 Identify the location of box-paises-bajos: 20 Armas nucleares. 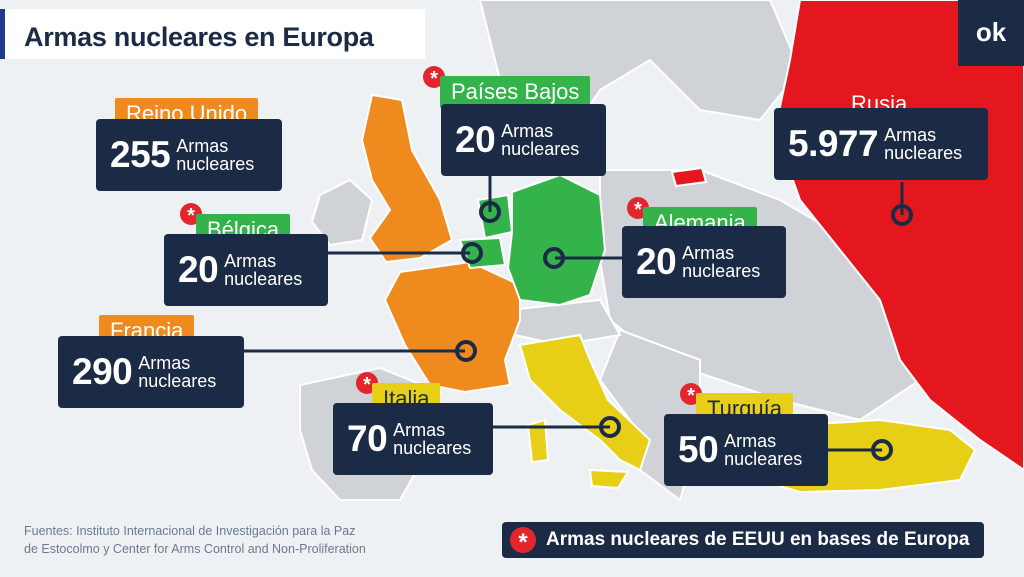
(523, 140).